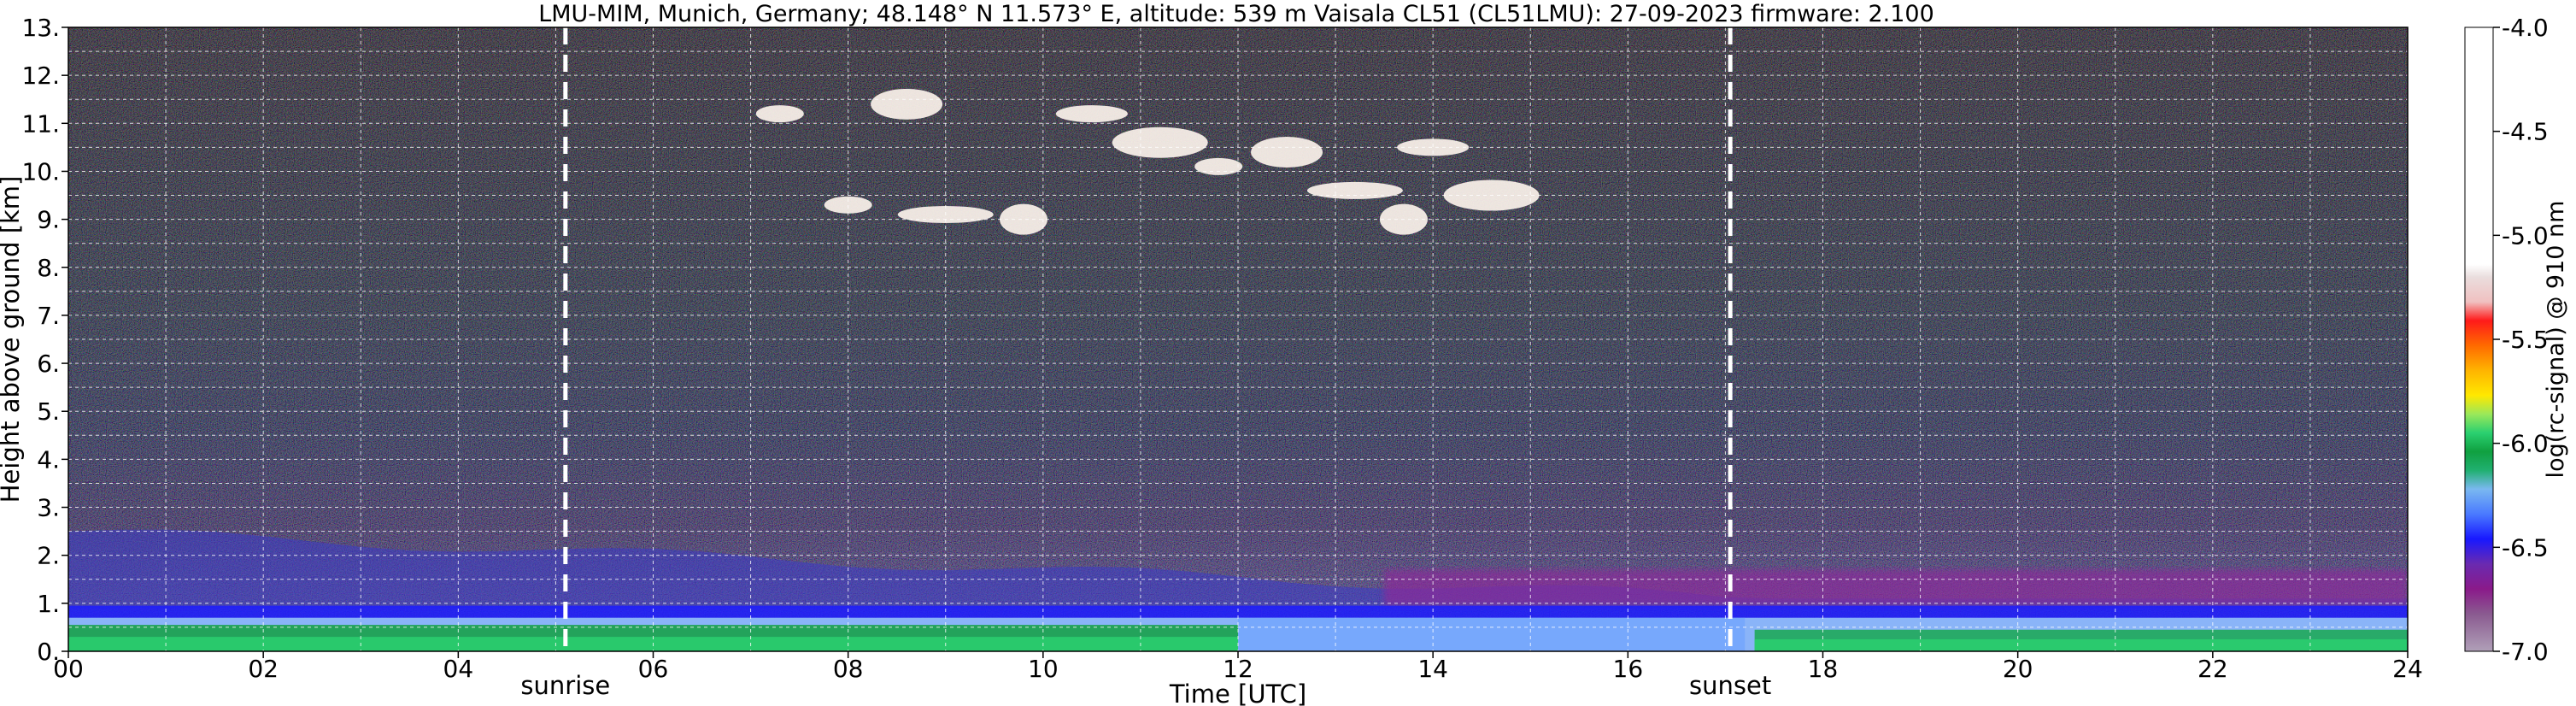 The height and width of the screenshot is (706, 2576). Describe the element at coordinates (40, 171) in the screenshot. I see `y-tick-label: 10.` at that location.